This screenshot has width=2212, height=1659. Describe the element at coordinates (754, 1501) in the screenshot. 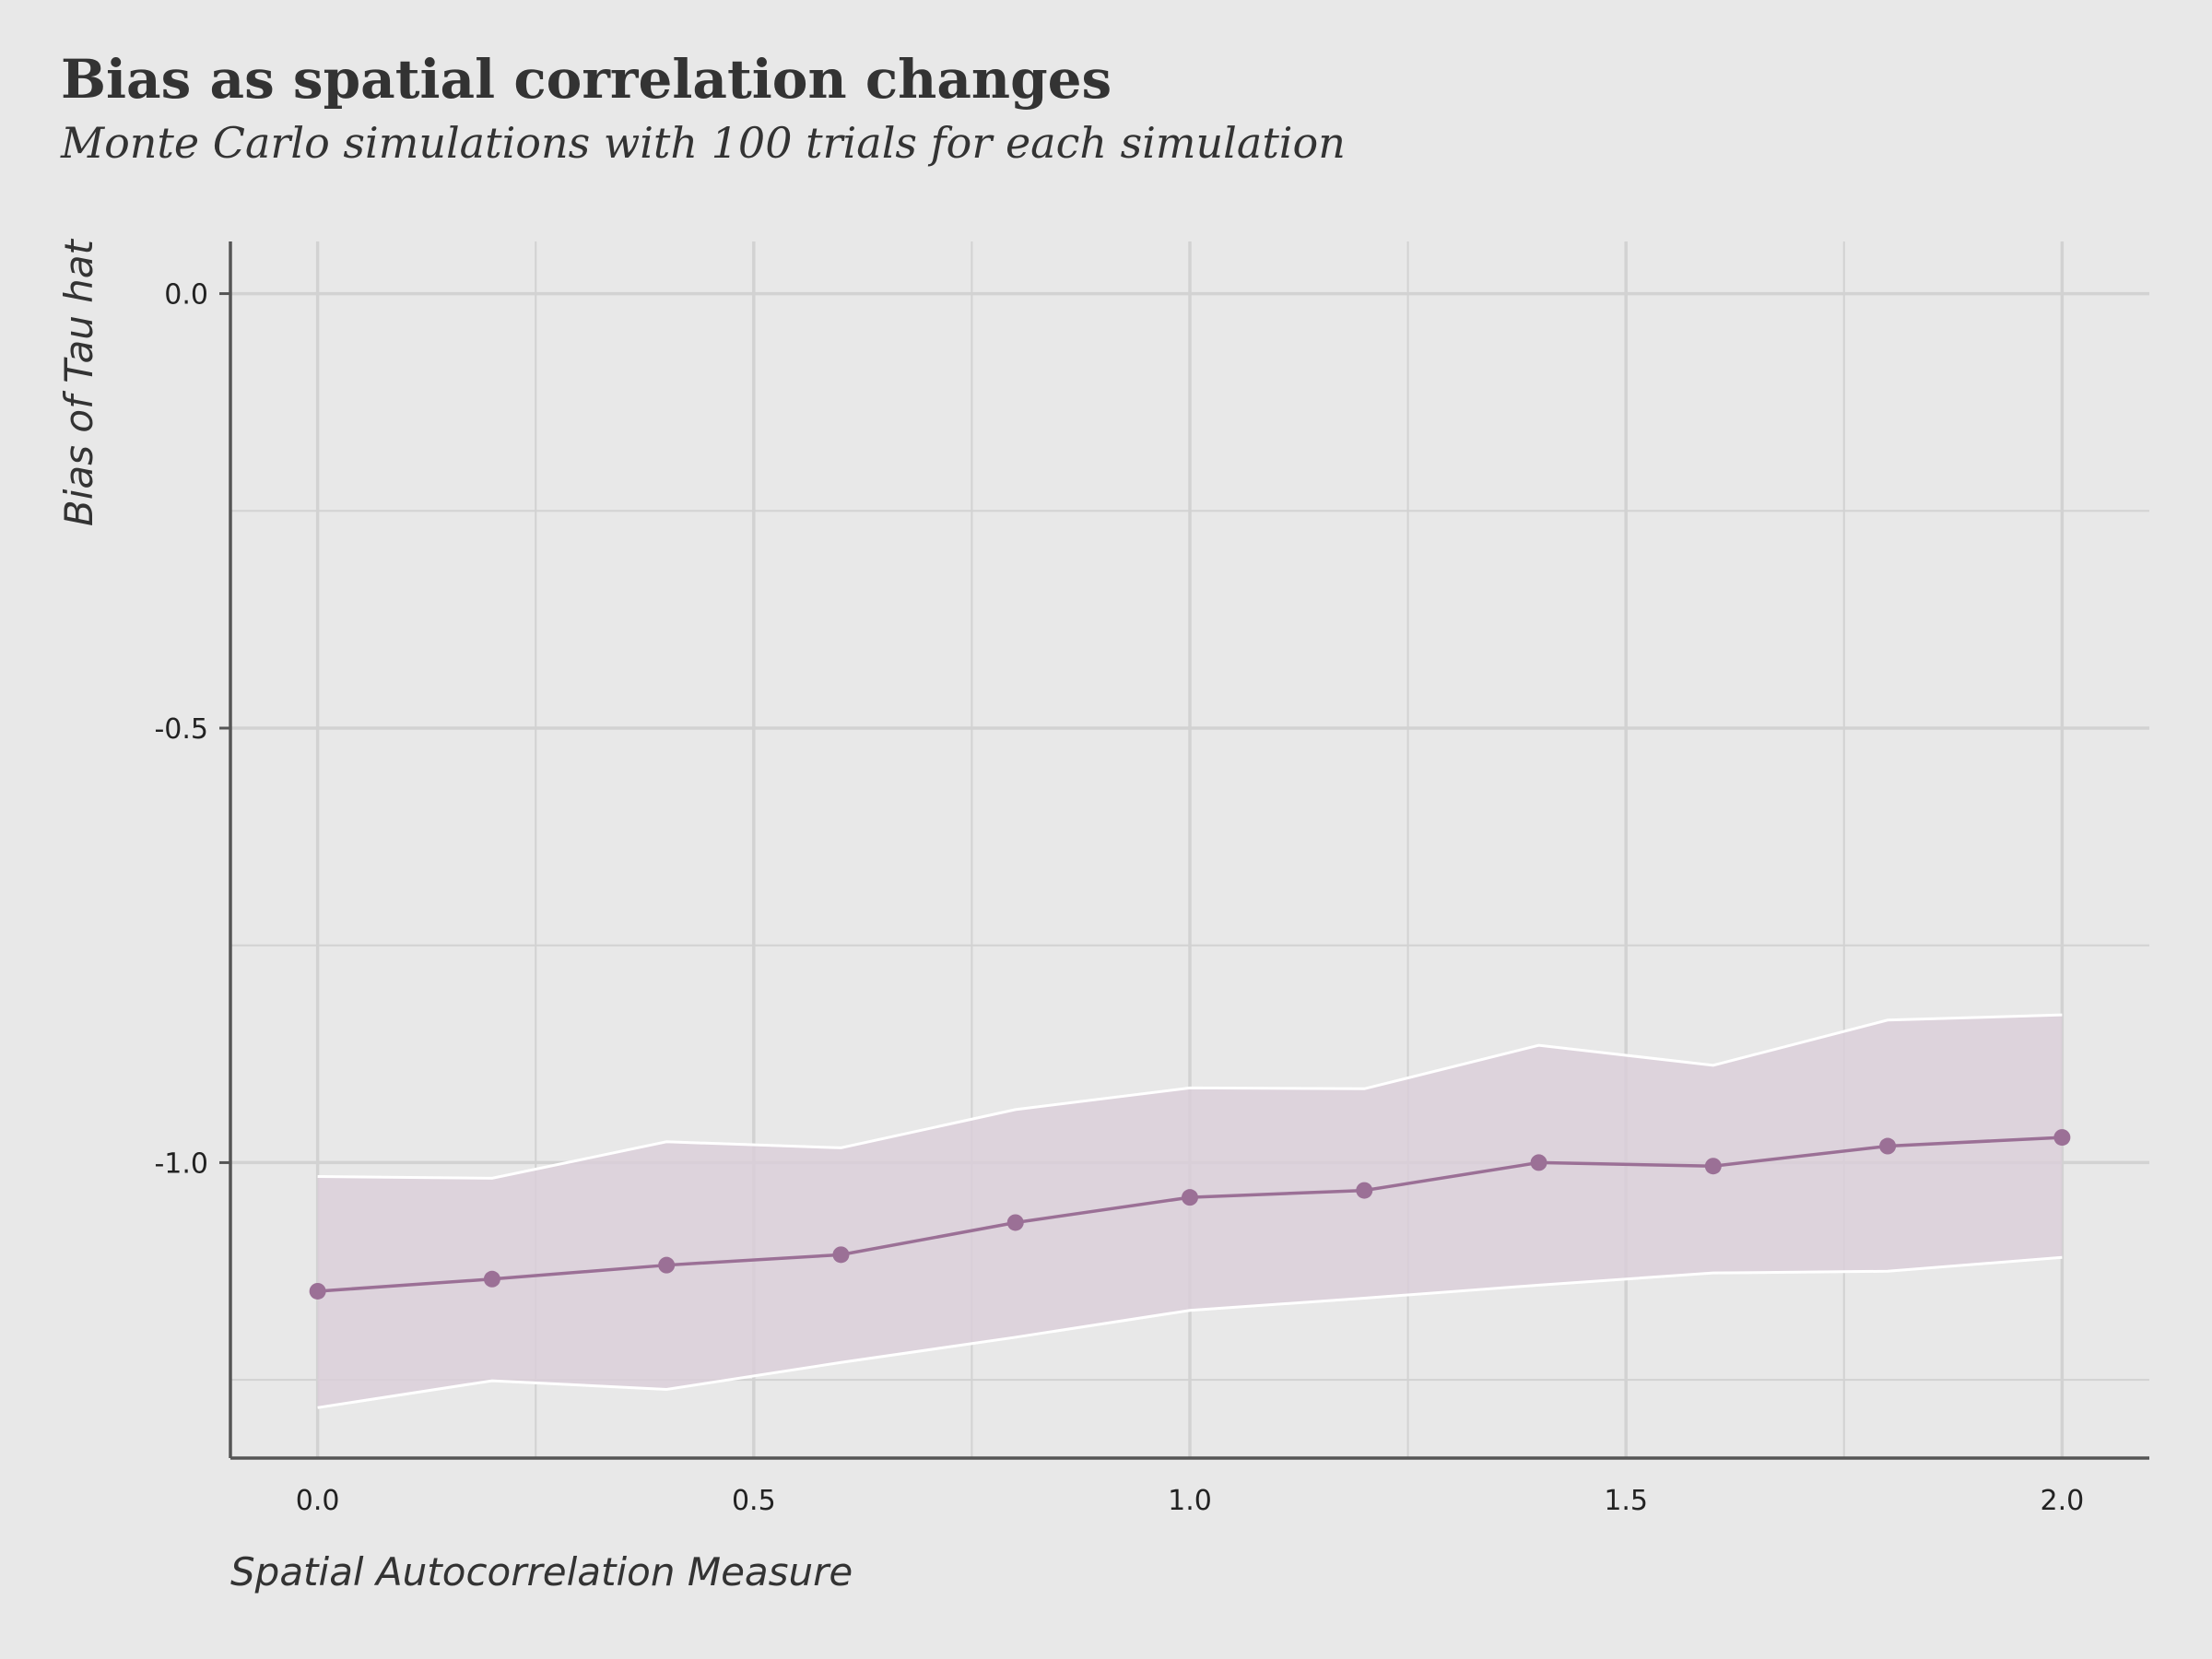

I see `x-tick-label: 0.5` at that location.